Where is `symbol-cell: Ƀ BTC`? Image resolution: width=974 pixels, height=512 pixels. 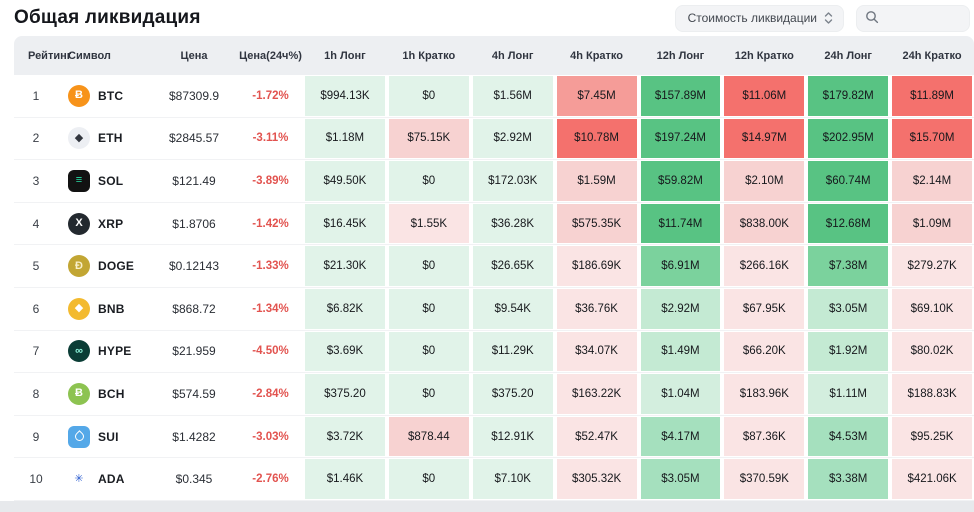 symbol-cell: Ƀ BTC is located at coordinates (104, 96).